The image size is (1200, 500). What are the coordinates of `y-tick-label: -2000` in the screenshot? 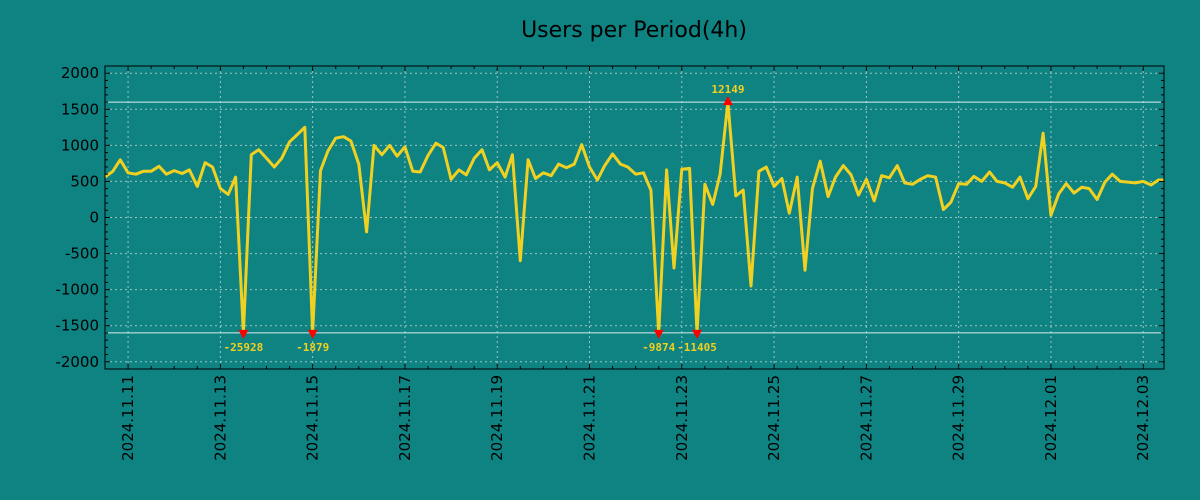 It's located at (77, 362).